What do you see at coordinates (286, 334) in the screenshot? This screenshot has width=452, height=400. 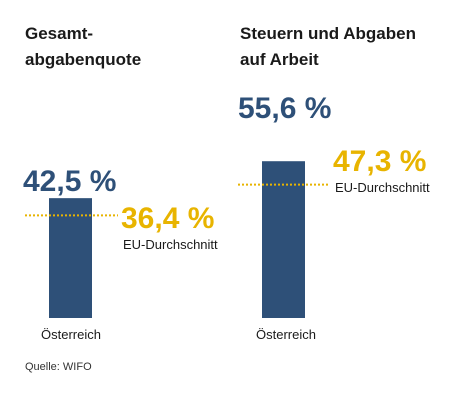 I see `category-label-right-oesterreich: Österreich` at bounding box center [286, 334].